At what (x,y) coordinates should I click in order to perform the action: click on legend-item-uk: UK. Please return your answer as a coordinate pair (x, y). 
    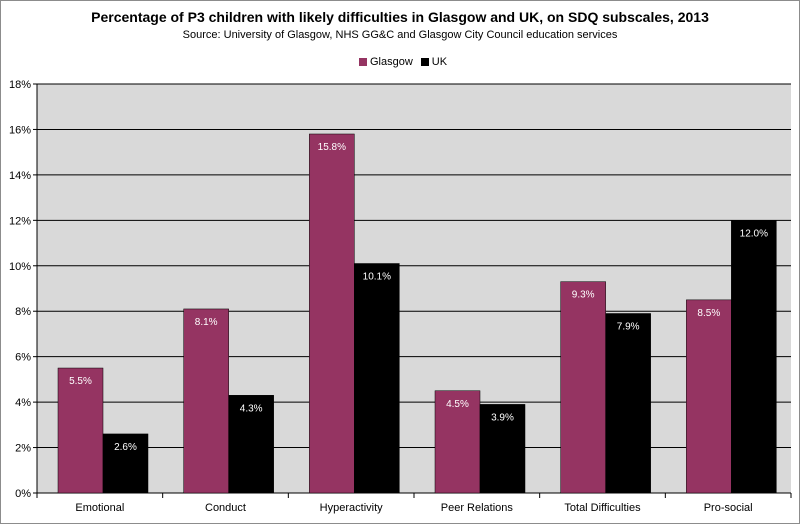
    Looking at the image, I should click on (434, 62).